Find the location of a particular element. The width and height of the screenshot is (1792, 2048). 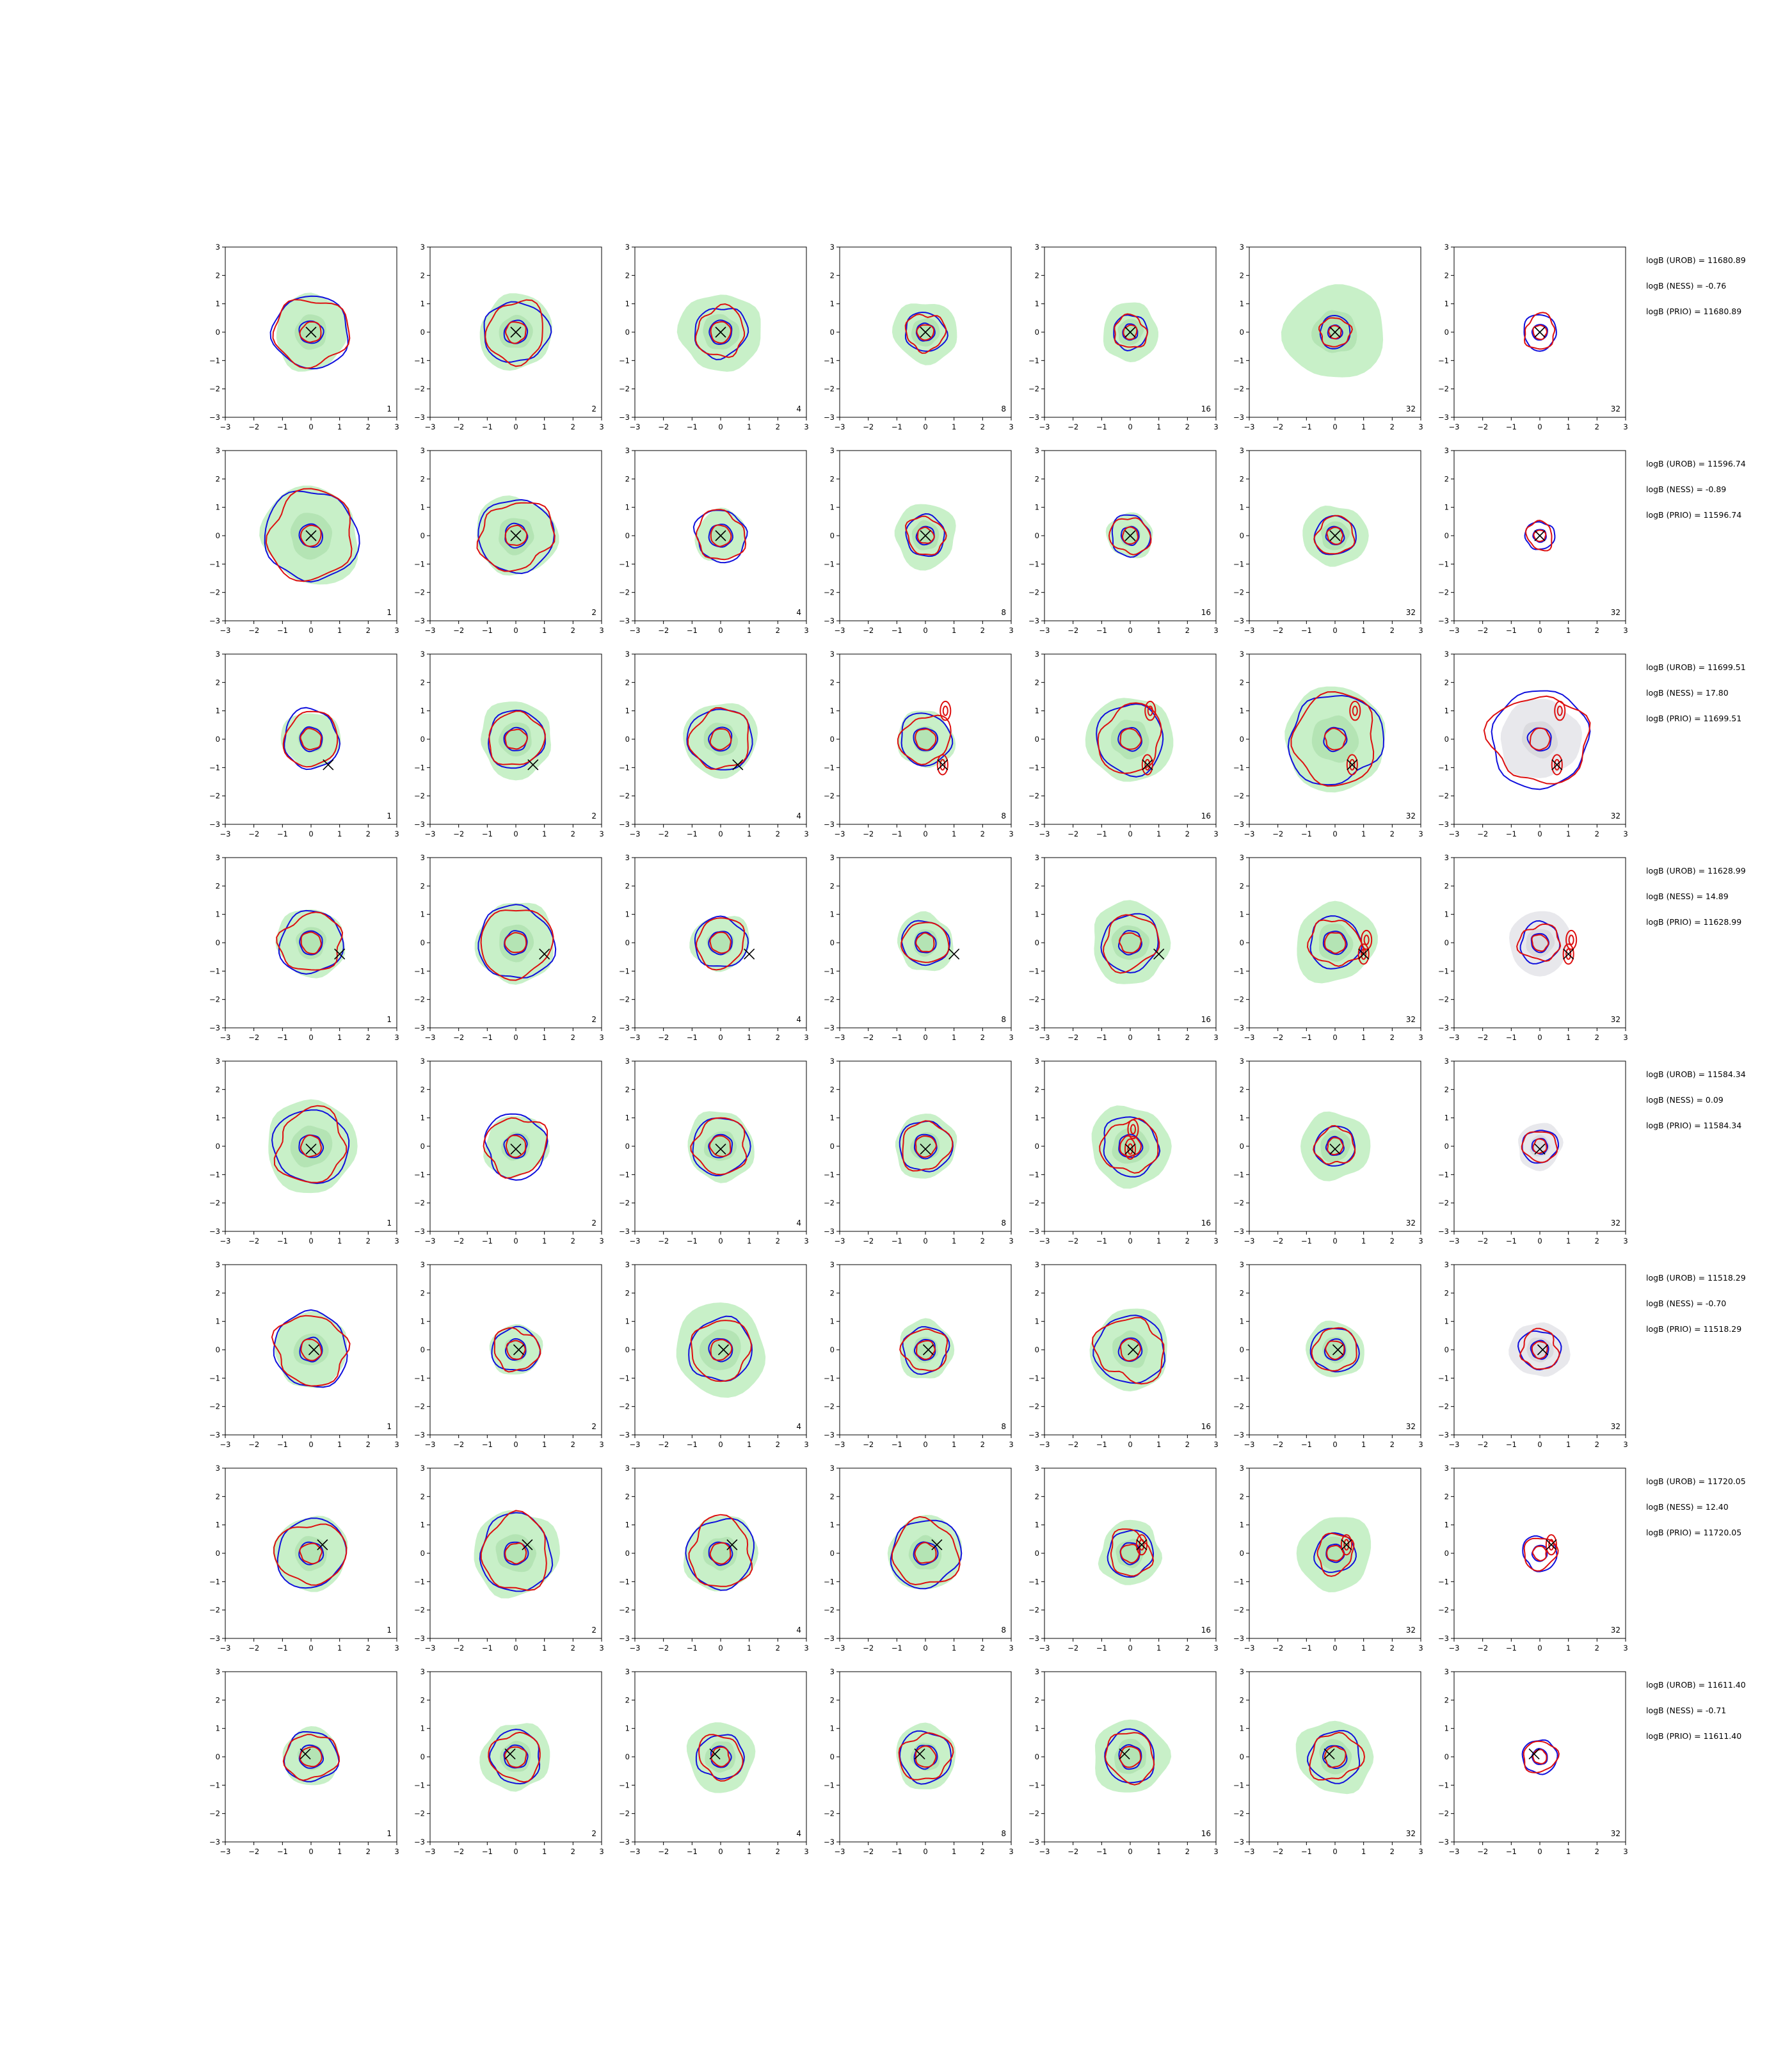

subplot-r3-c6: −3−3 −2 −2 −1 −1 0 0 1 1 2 2 3 3 32 is located at coordinates (1328, 744).